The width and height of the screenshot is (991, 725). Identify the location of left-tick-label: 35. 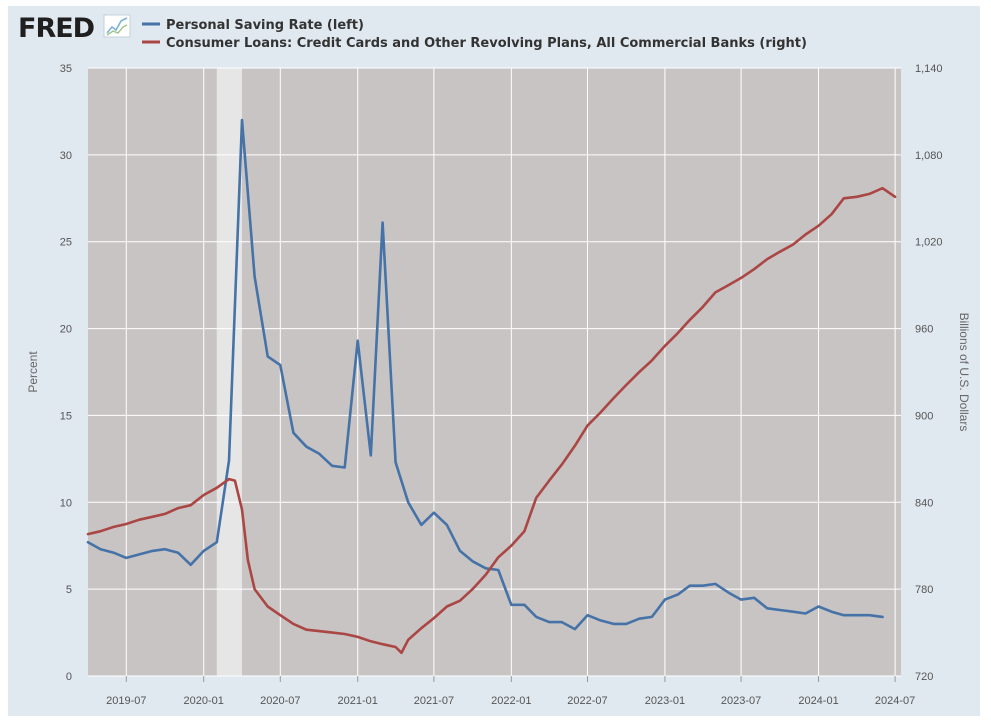
(66, 69).